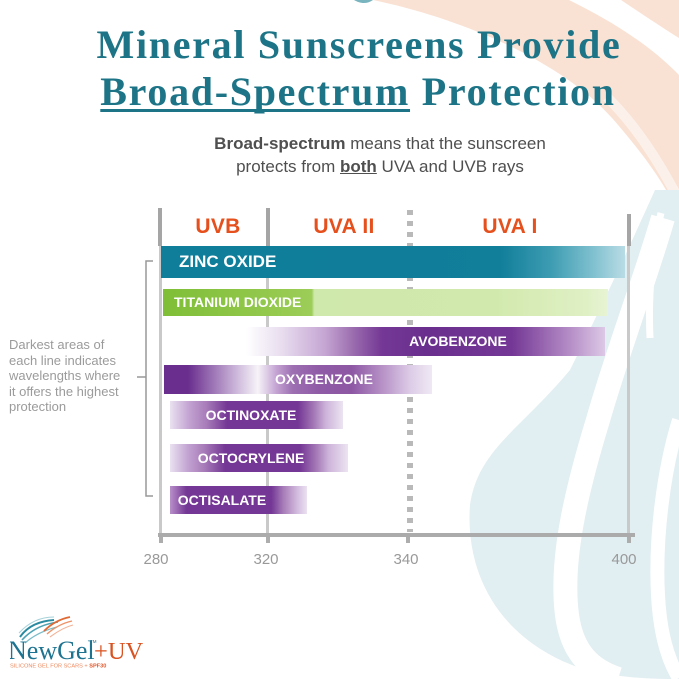 The image size is (679, 679). Describe the element at coordinates (58, 667) in the screenshot. I see `svg-text: SILICONE GEL FOR SCARS + SPF30` at that location.